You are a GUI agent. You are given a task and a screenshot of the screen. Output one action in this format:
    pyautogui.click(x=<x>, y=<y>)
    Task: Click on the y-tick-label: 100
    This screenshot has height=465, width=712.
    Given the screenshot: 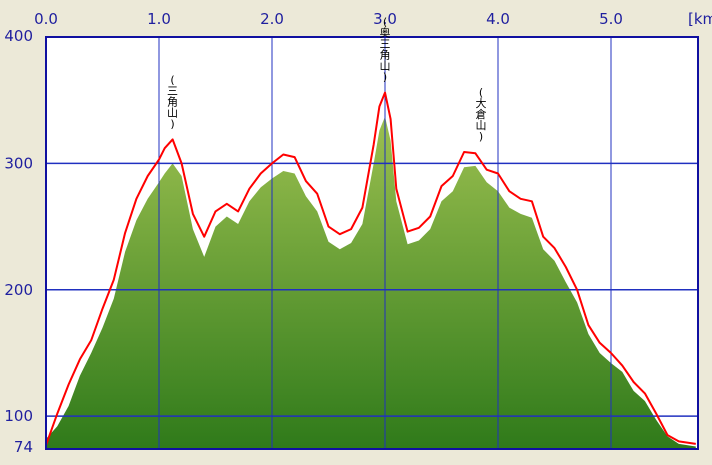 What is the action you would take?
    pyautogui.click(x=18, y=416)
    